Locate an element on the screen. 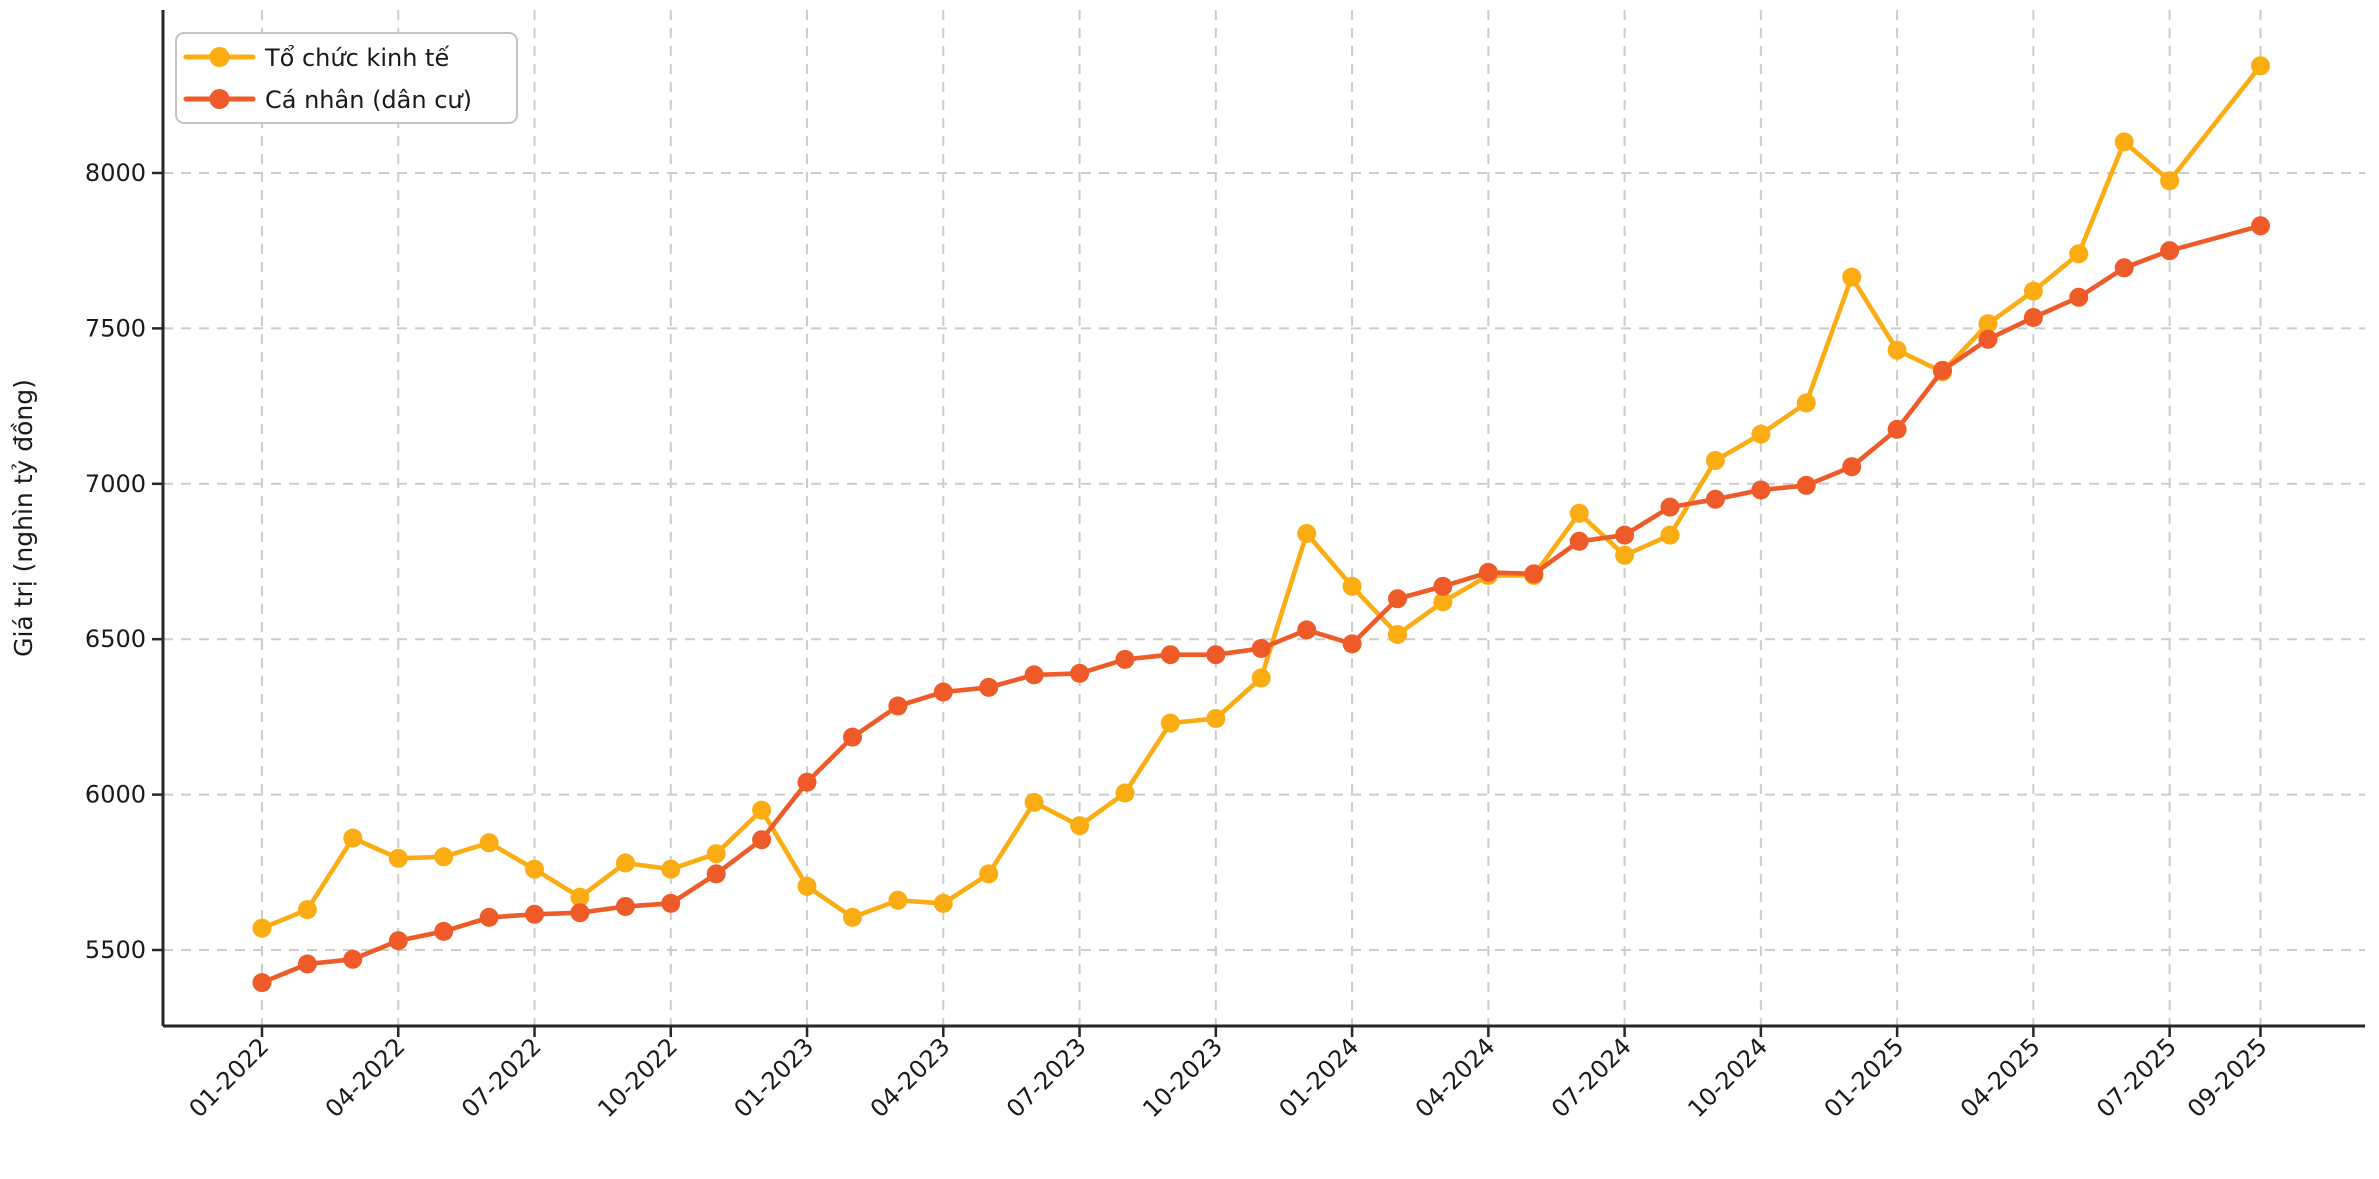 Image resolution: width=2379 pixels, height=1179 pixels. legend-label: Tổ chức kinh tế is located at coordinates (356, 58).